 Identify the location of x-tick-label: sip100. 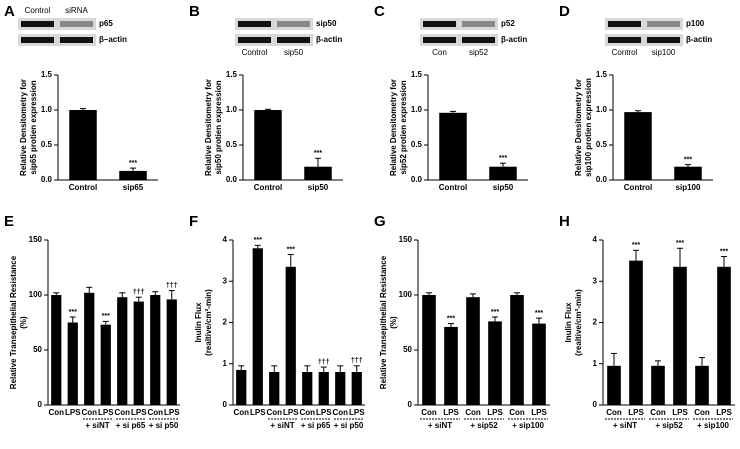
(688, 187).